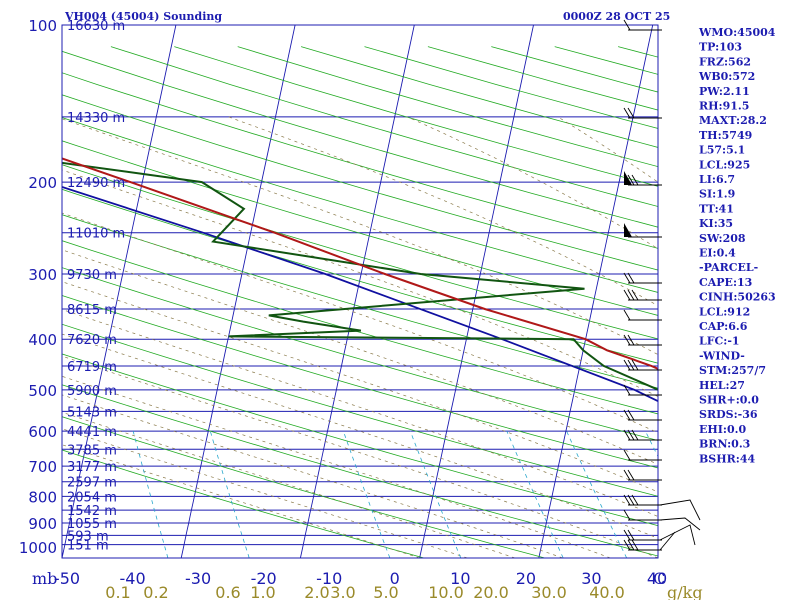 This screenshot has width=800, height=600. Describe the element at coordinates (44, 578) in the screenshot. I see `pressure-unit-label: mb` at that location.